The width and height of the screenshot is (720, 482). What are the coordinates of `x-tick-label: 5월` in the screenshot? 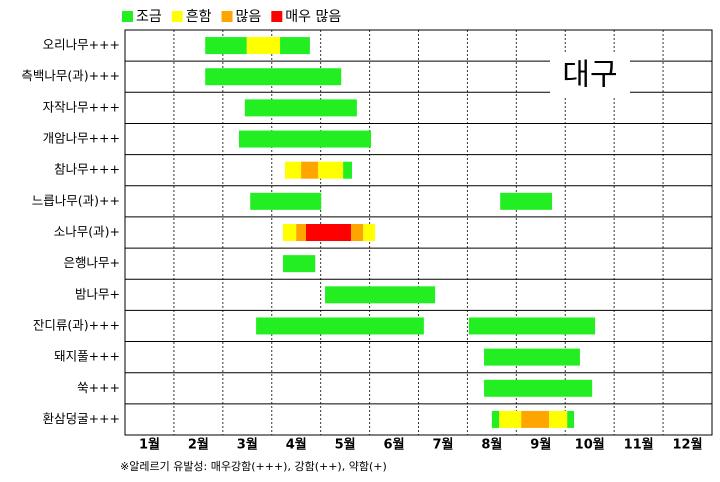 It's located at (345, 445).